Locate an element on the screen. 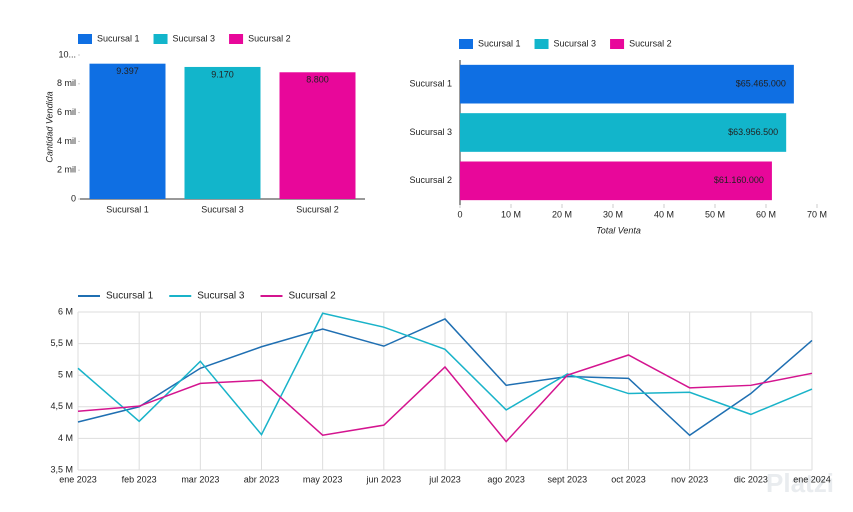  y-tick-label: 0 is located at coordinates (73, 198).